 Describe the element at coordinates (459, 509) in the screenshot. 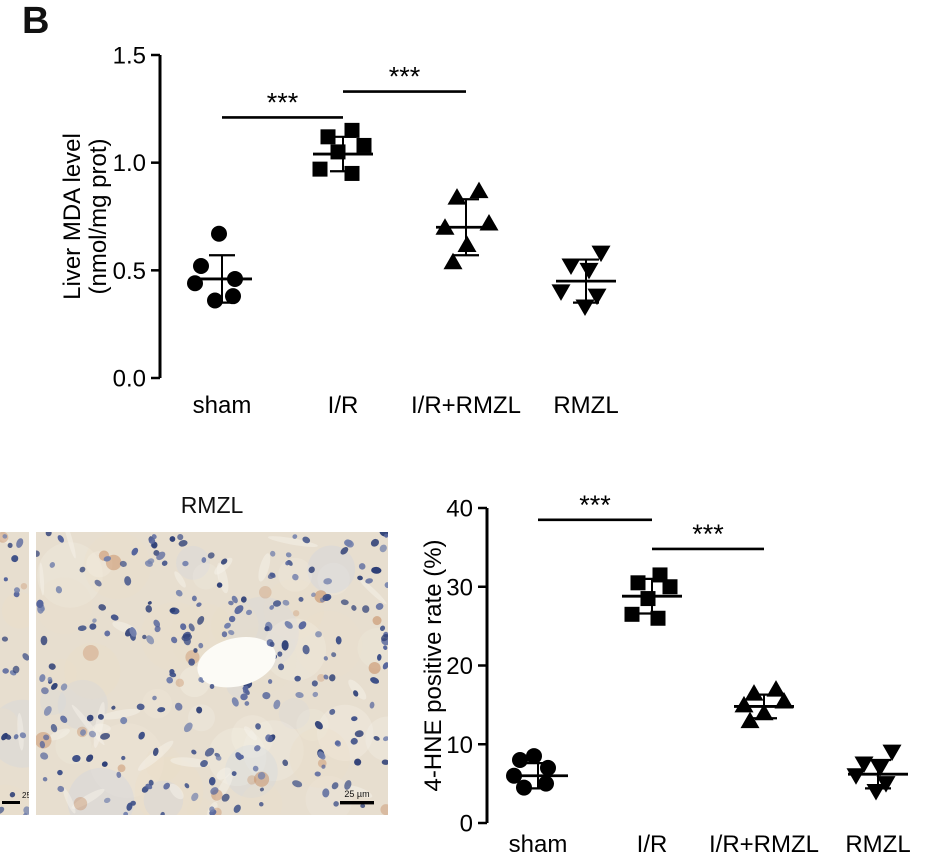

I see `svg-text: 40` at that location.